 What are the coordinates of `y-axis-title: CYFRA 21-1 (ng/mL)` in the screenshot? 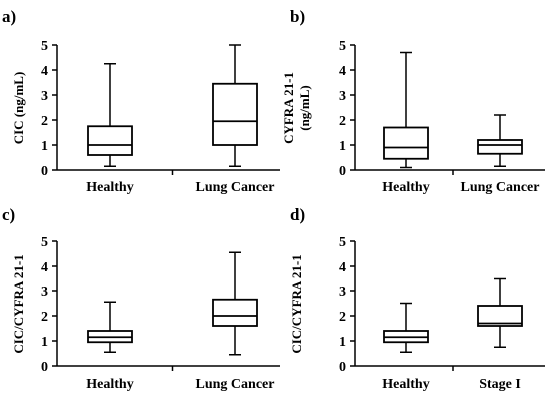 It's located at (296, 108).